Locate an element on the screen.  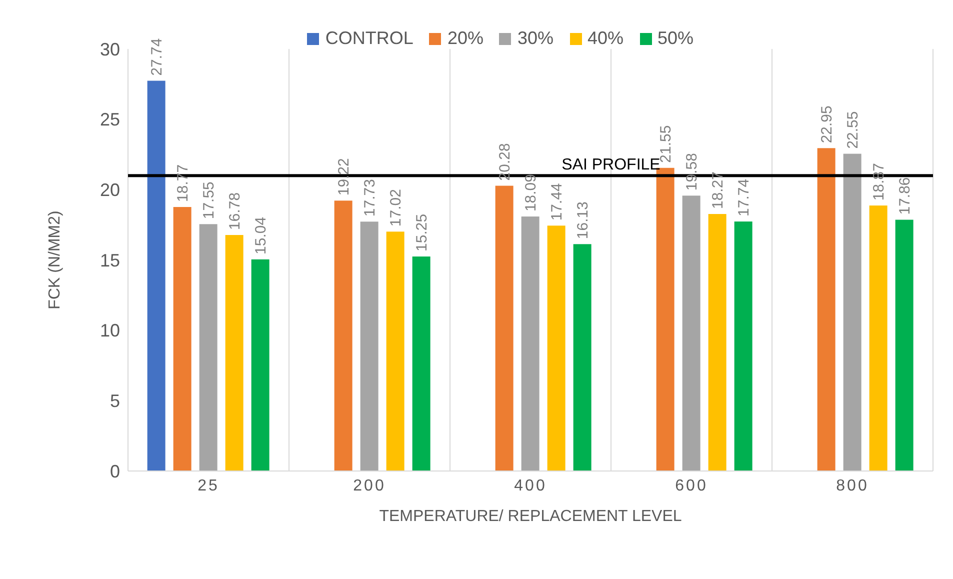
data-label: 18.27 is located at coordinates (717, 190).